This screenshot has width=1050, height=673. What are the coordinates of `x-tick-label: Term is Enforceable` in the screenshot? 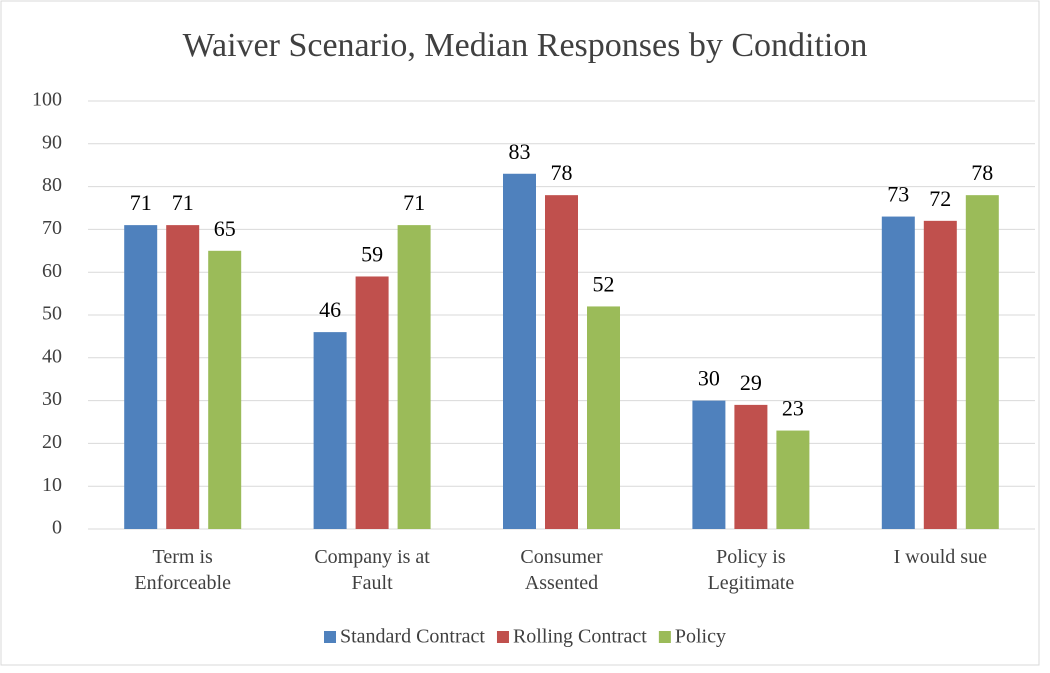 It's located at (182, 570).